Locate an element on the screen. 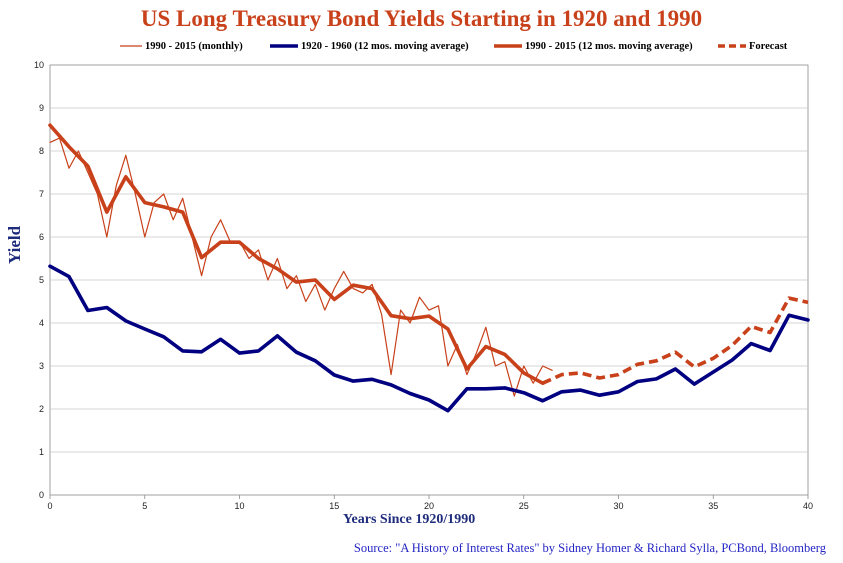 This screenshot has height=563, width=843. legend-item-1990-avg: 1990 - 2015 (12 mos. moving average) is located at coordinates (593, 46).